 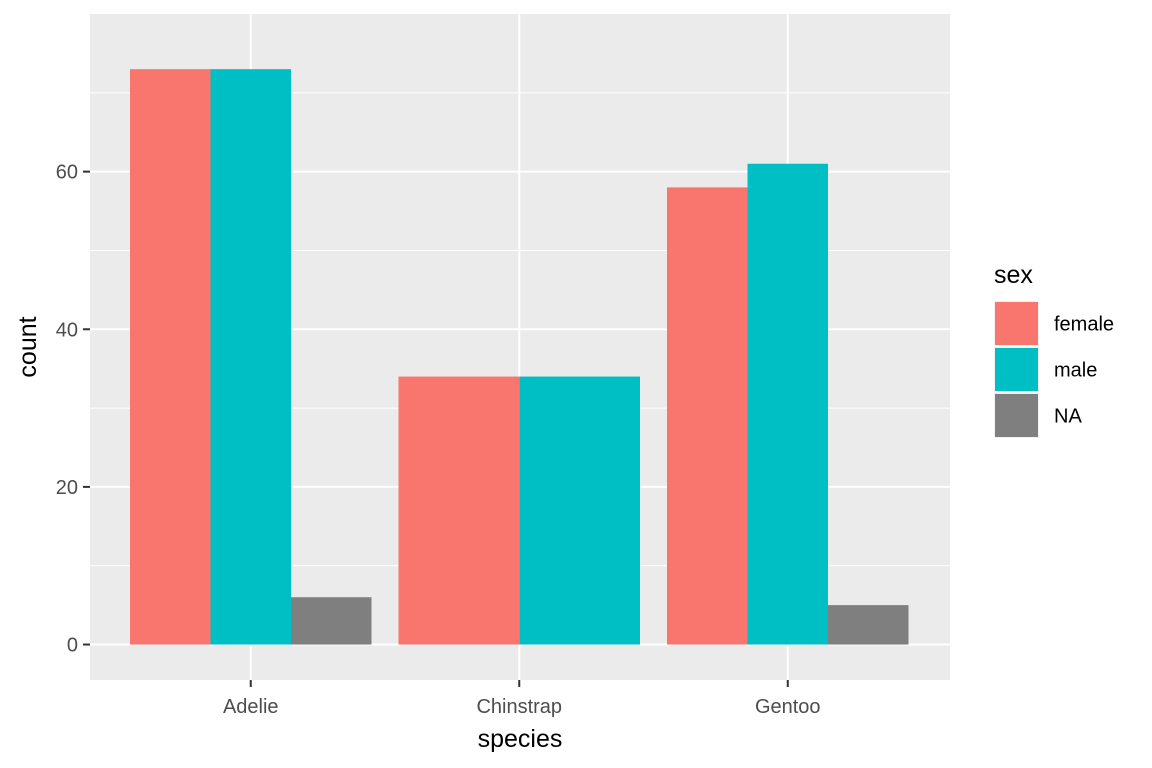 I want to click on y-tick-label: 20, so click(x=67, y=488).